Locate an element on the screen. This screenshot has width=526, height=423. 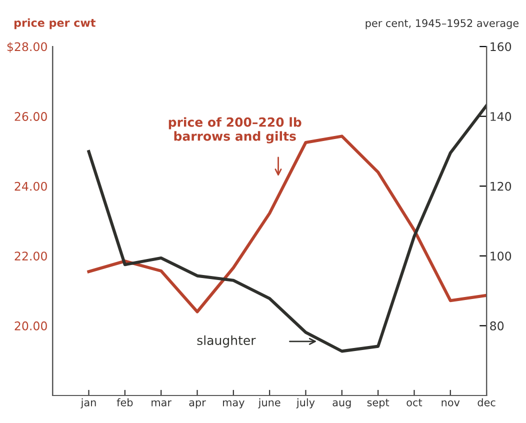
y2-axis-title: per cent, 1945–1952 average is located at coordinates (442, 24).